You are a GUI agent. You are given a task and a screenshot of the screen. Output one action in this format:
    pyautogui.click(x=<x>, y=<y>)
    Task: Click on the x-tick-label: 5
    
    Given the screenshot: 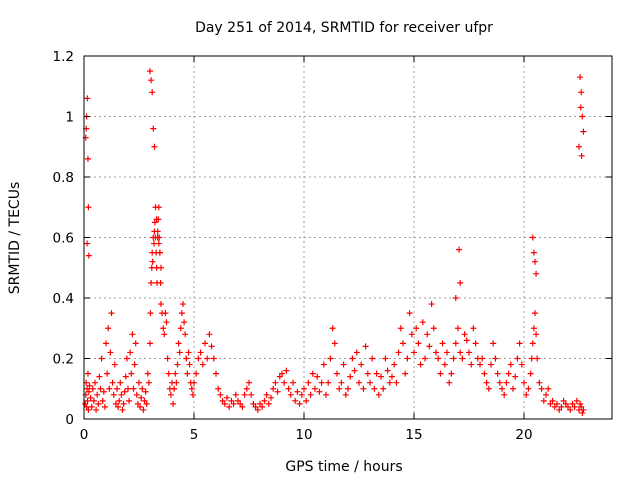 What is the action you would take?
    pyautogui.click(x=194, y=435)
    